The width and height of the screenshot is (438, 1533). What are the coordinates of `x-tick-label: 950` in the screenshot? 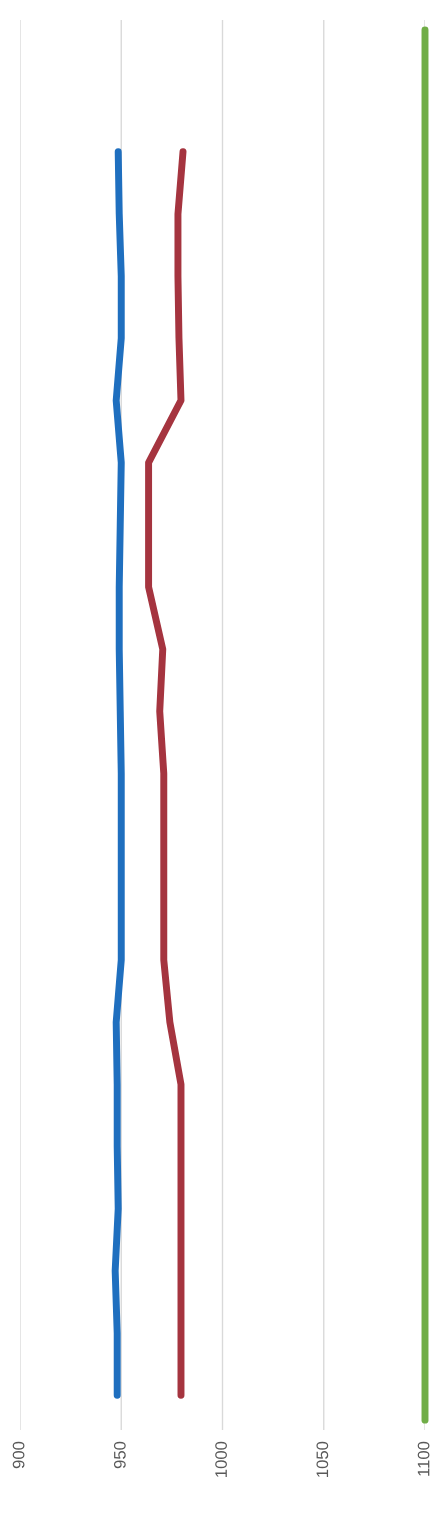 It's located at (119, 1455).